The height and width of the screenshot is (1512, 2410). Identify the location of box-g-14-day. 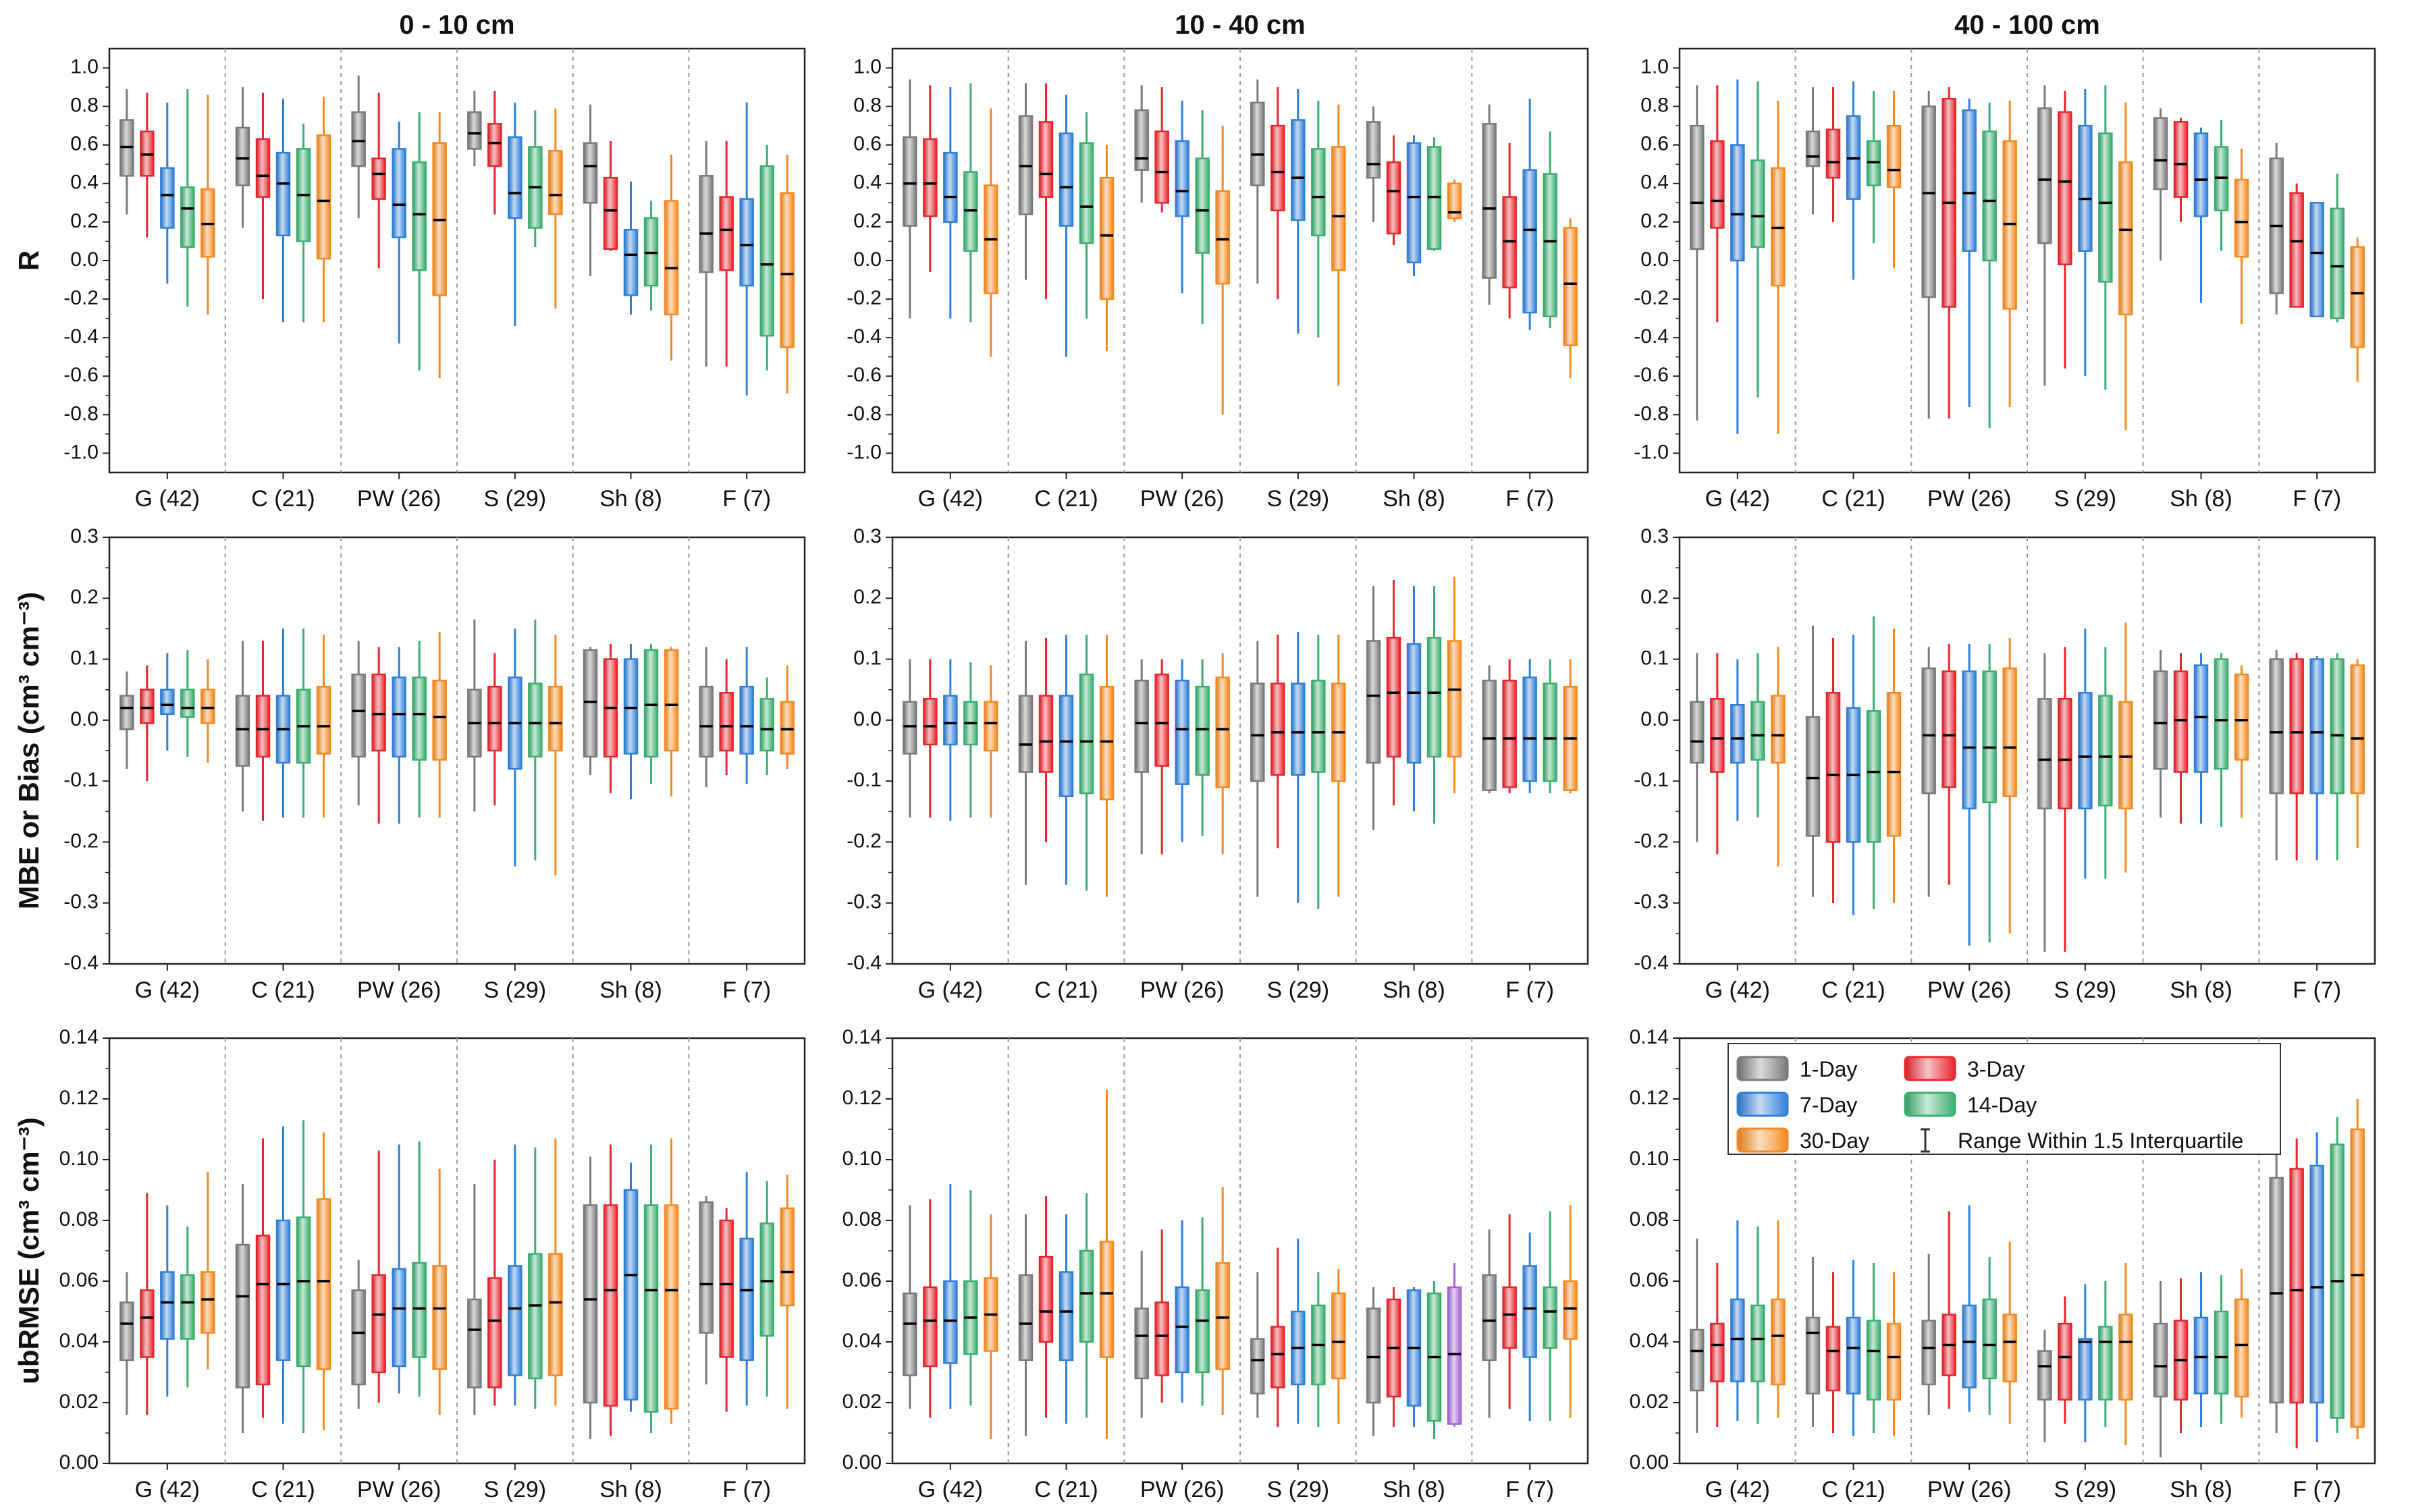
(187, 703).